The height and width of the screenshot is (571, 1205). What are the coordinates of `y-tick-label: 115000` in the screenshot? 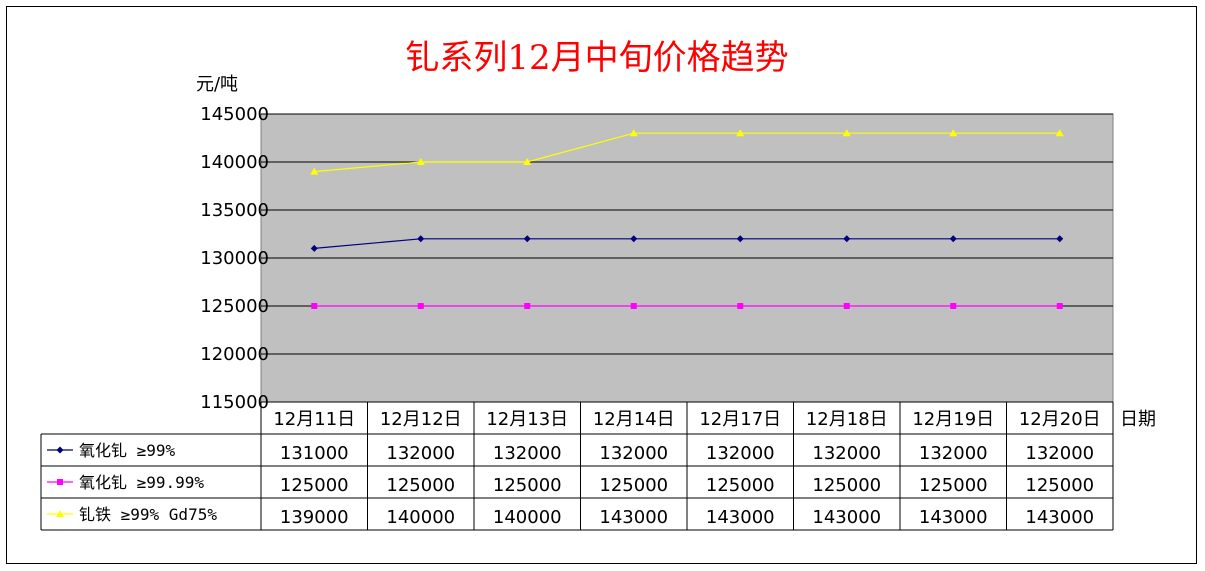 It's located at (234, 402).